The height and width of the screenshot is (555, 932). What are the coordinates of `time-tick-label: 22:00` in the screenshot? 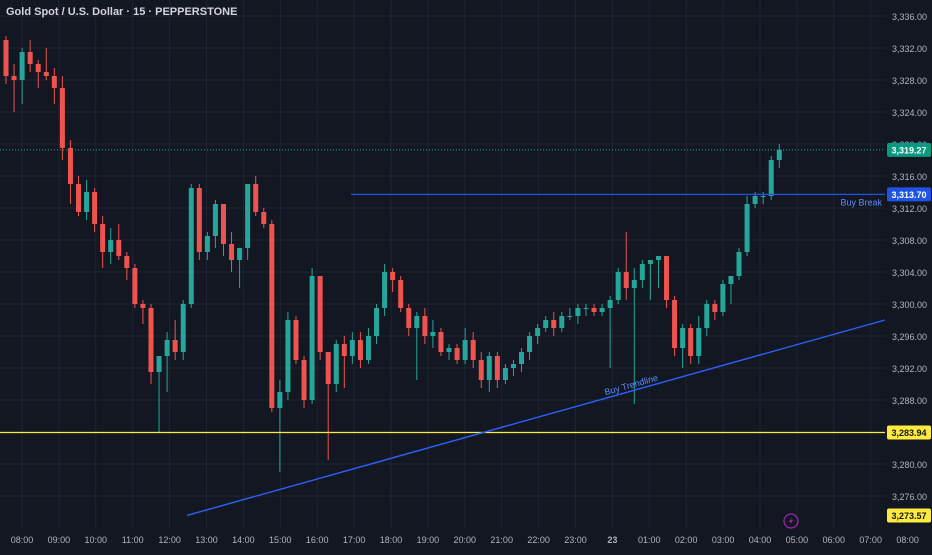 It's located at (538, 540).